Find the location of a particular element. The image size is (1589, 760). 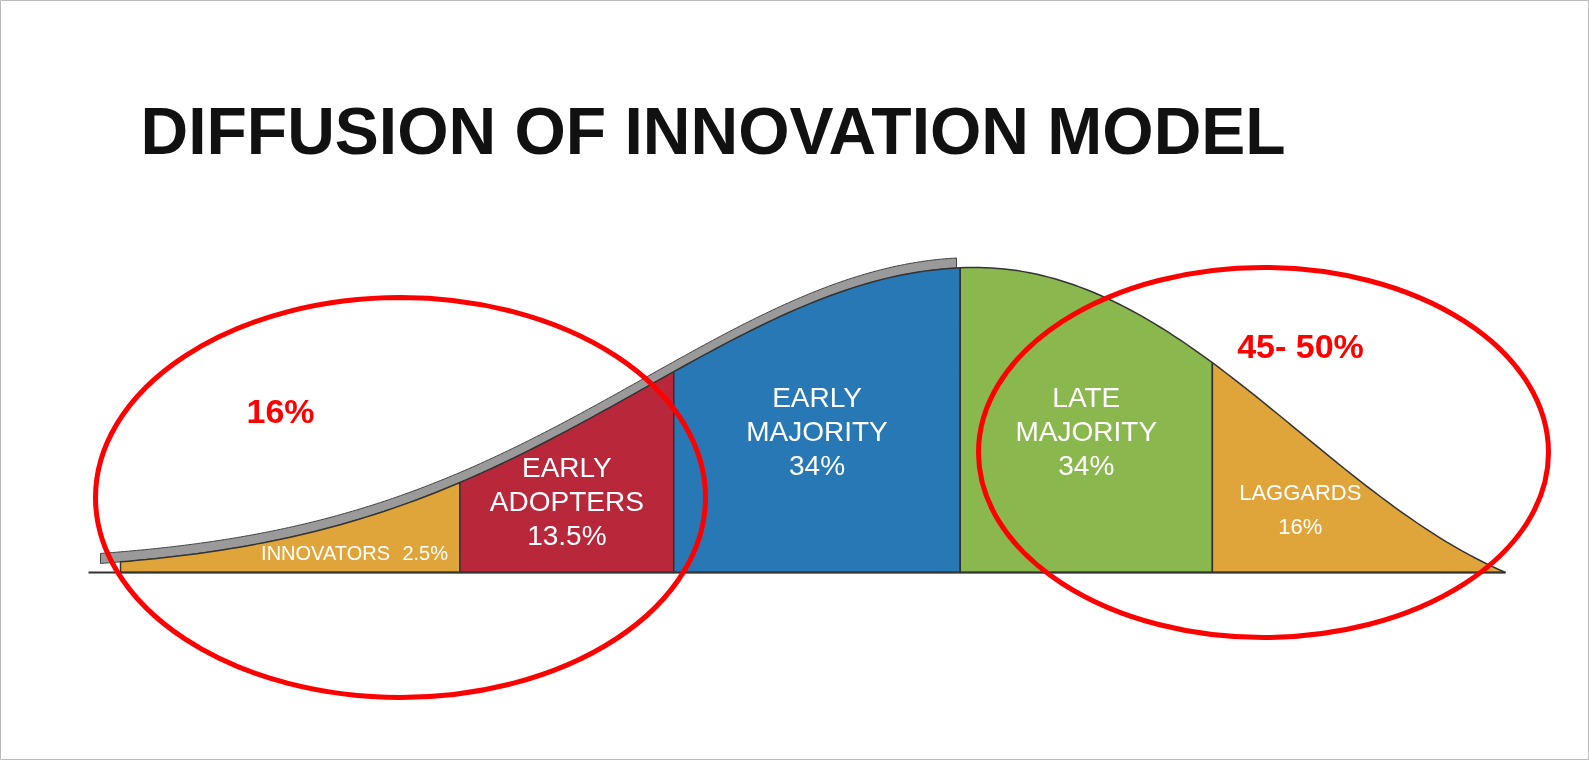

category-label: EARLY MAJORITY is located at coordinates (817, 414).